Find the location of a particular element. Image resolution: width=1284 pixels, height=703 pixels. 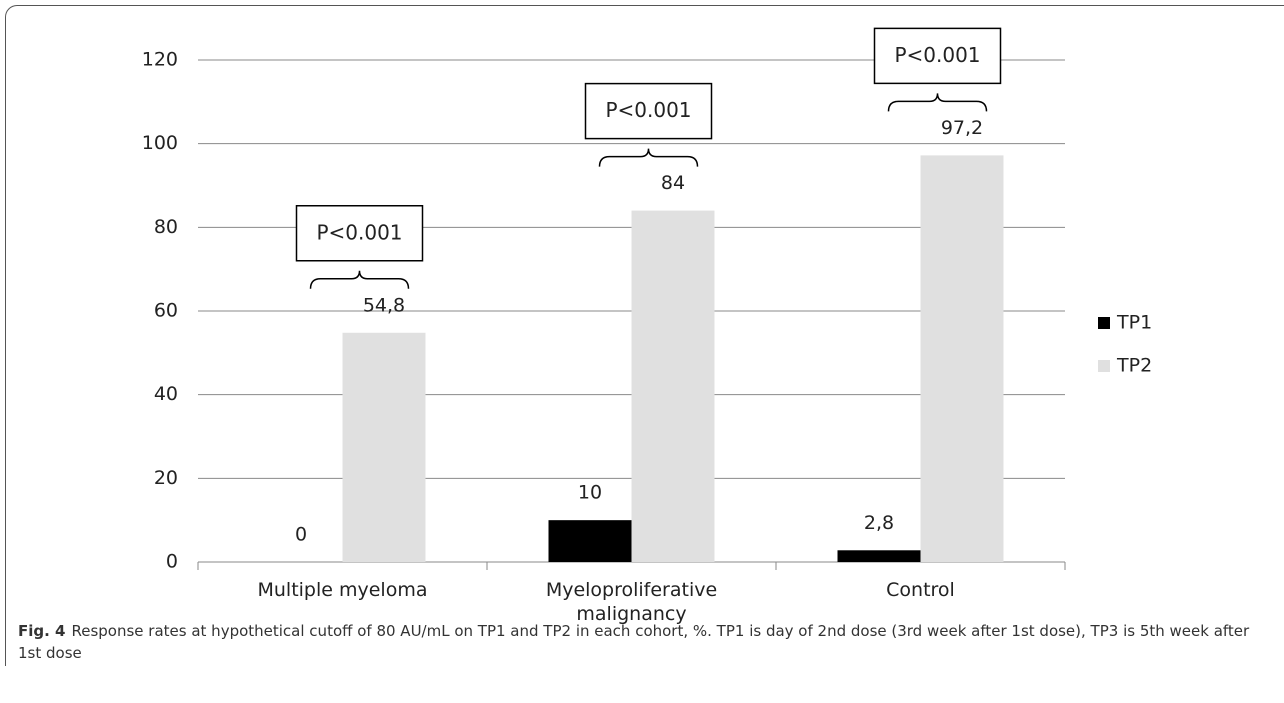

y-tick-label: 20 is located at coordinates (166, 478).